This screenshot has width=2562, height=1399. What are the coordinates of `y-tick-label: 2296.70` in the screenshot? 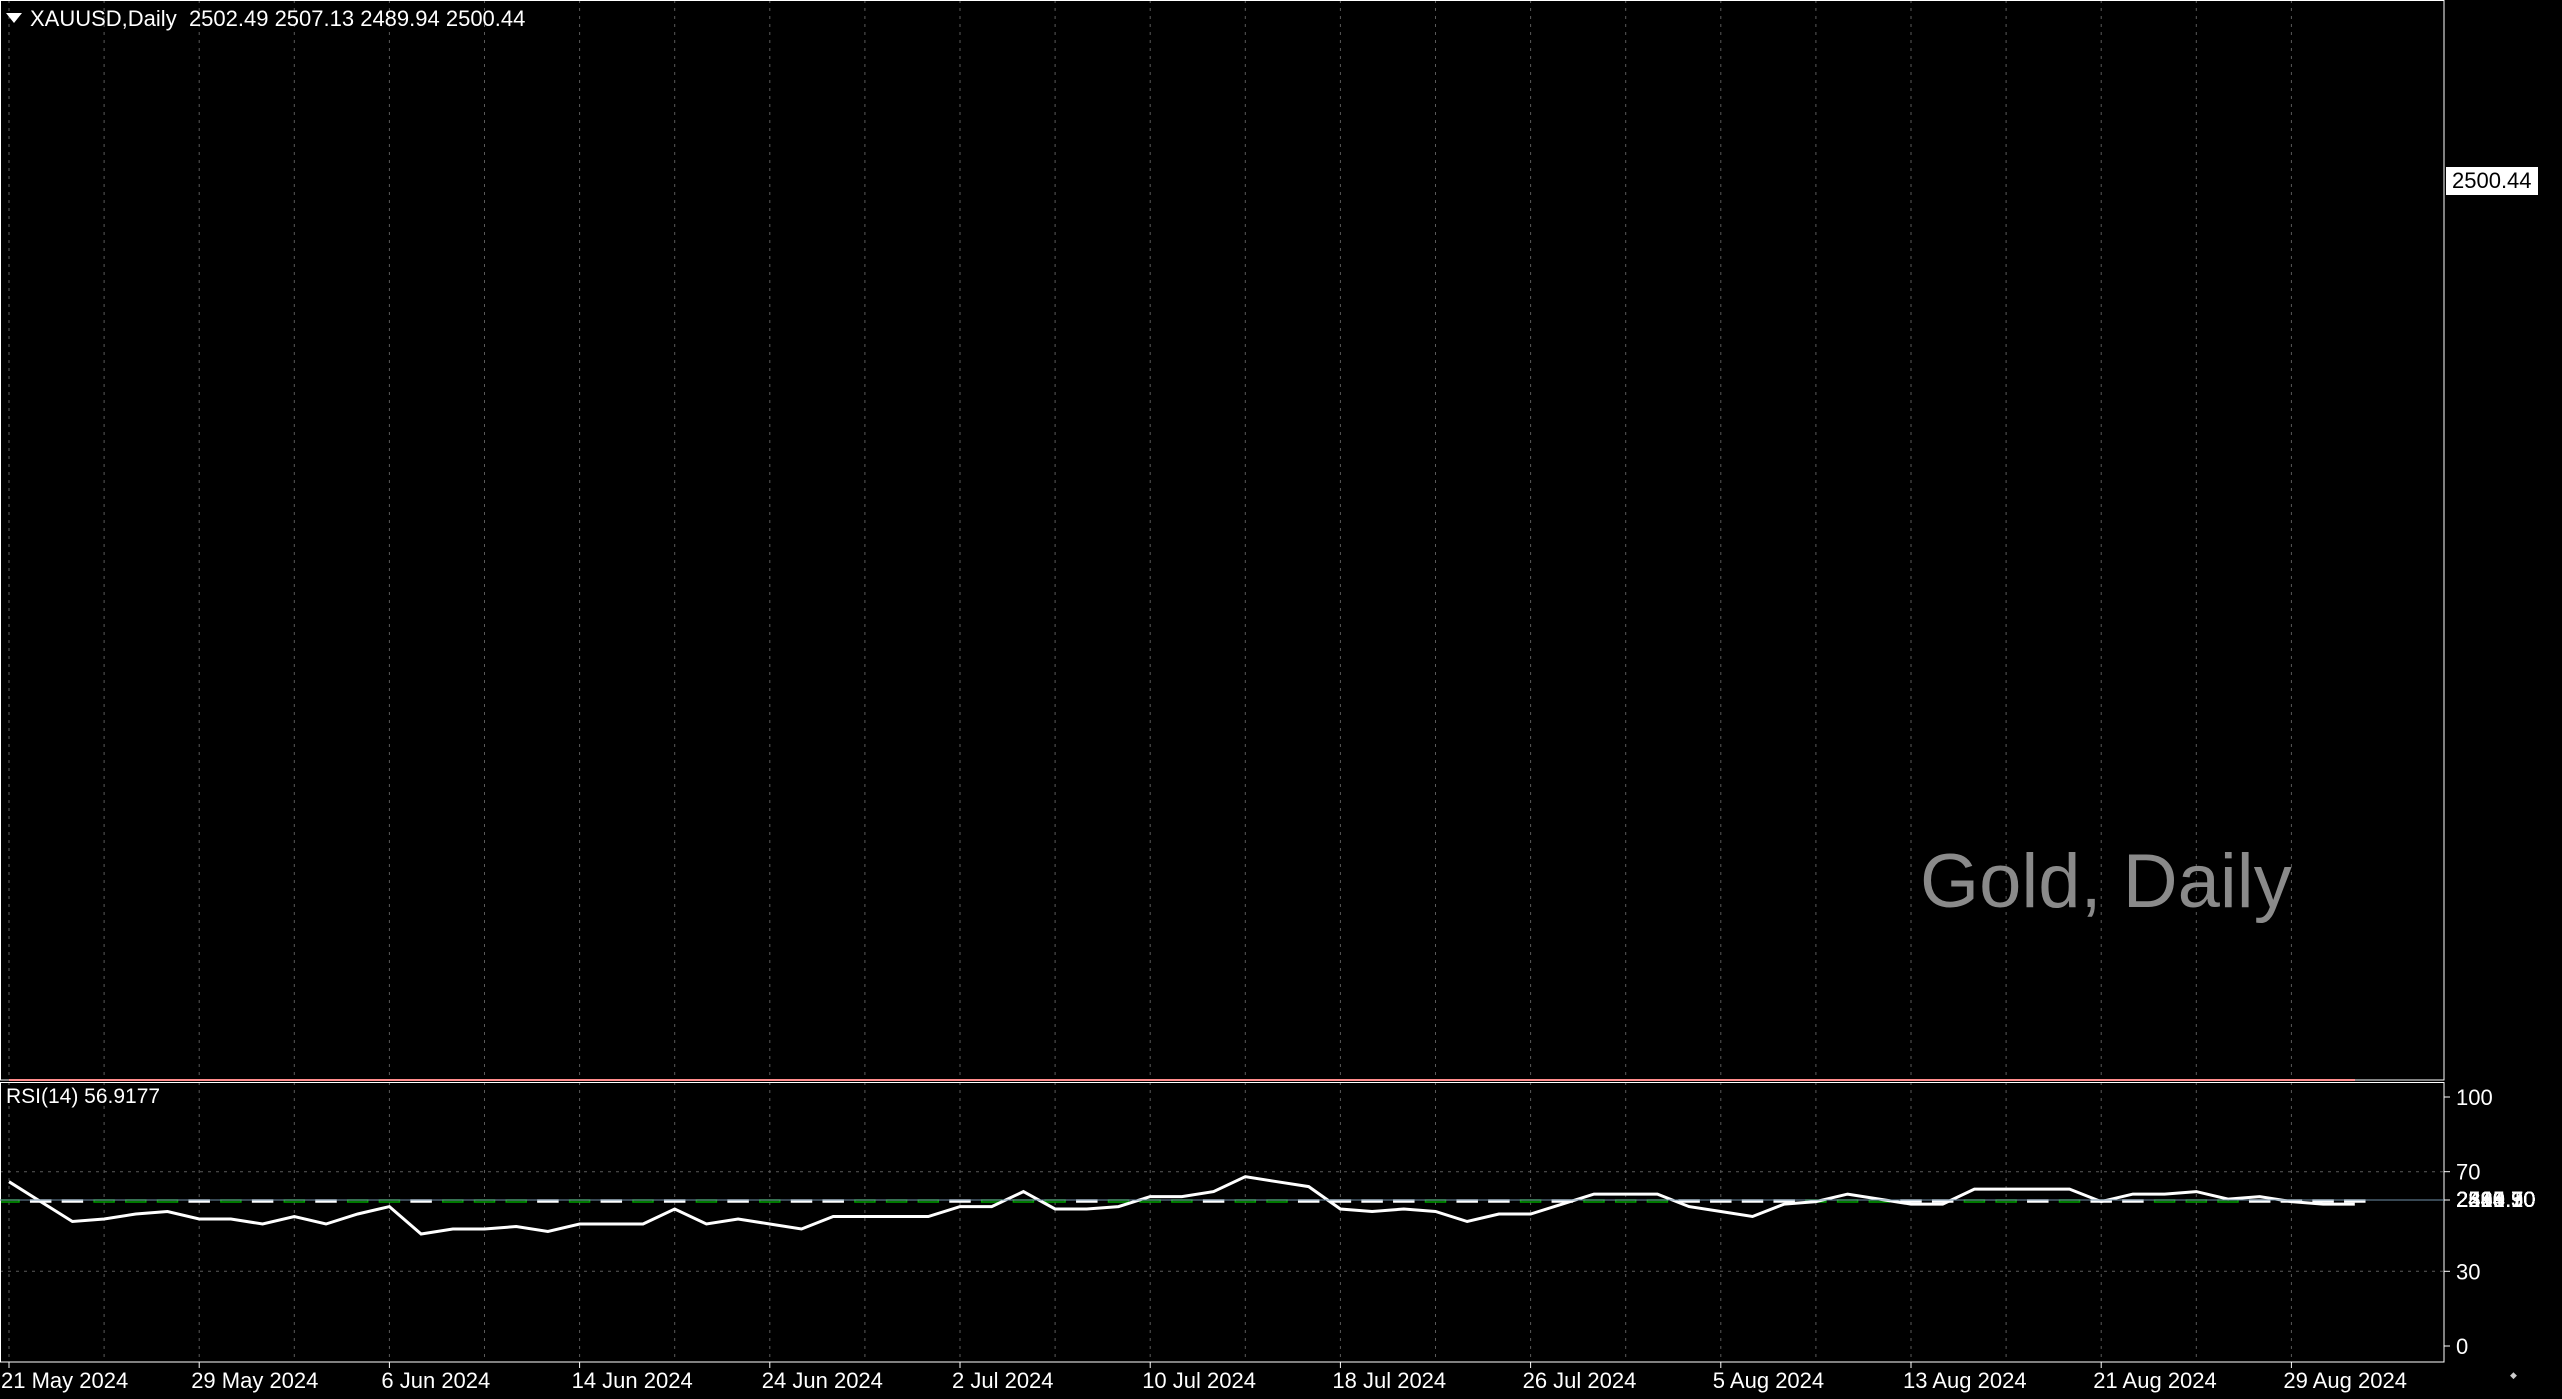 It's located at (2496, 1199).